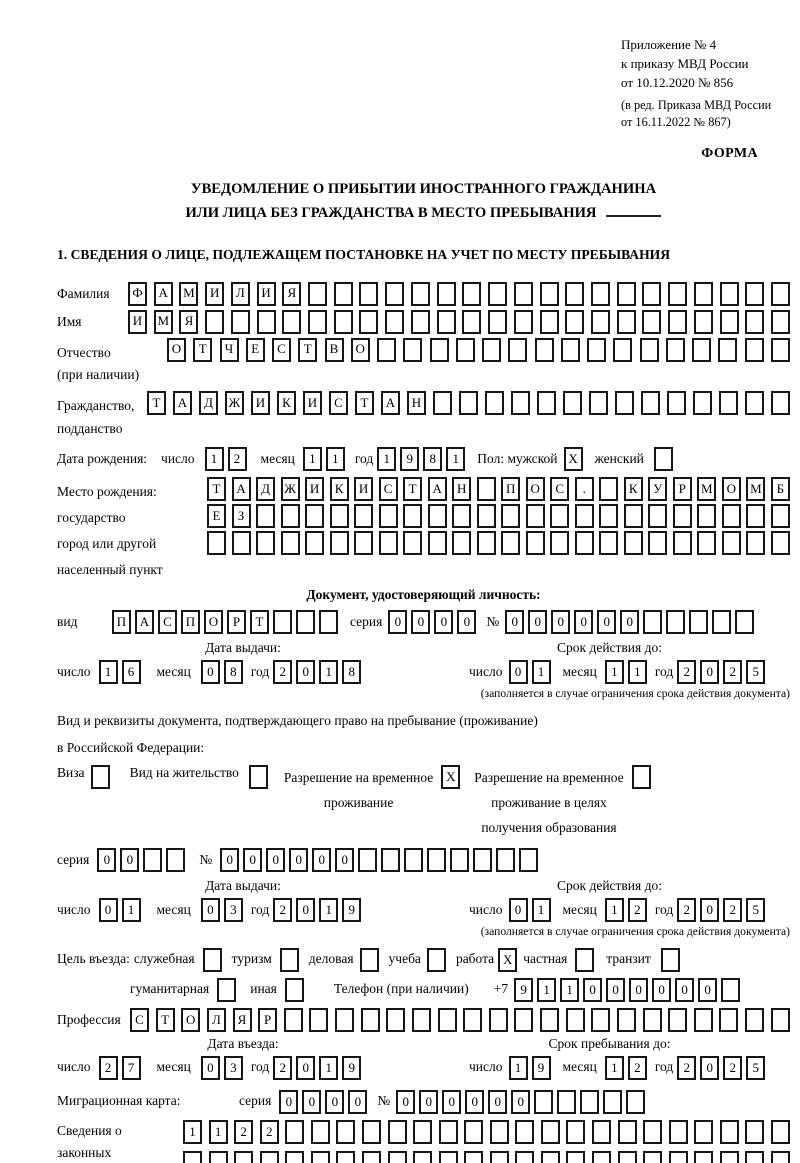  I want to click on char-cell: 7, so click(131, 1067).